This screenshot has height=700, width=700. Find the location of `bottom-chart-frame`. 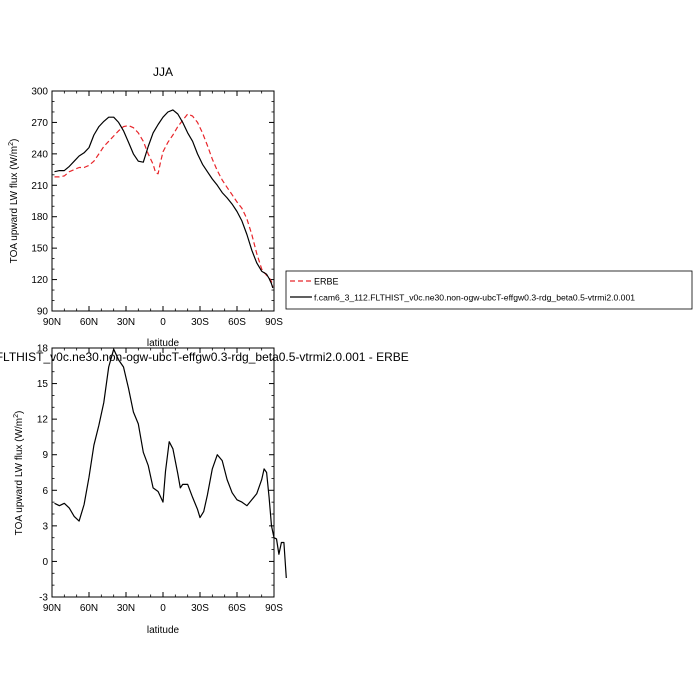

bottom-chart-frame is located at coordinates (163, 472).